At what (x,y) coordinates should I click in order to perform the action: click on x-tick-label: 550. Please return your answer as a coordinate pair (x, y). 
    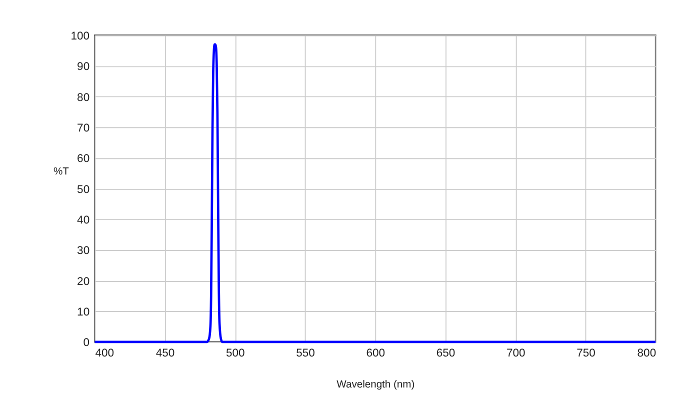
    Looking at the image, I should click on (305, 354).